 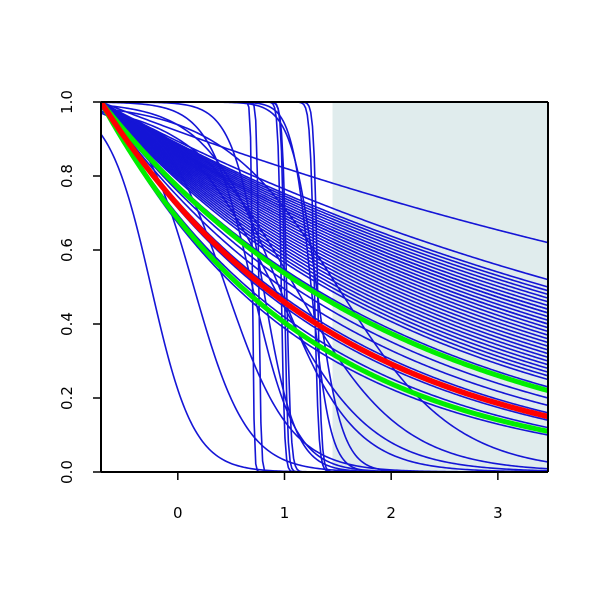 What do you see at coordinates (67, 472) in the screenshot?
I see `y-tick-label-0: 0.0` at bounding box center [67, 472].